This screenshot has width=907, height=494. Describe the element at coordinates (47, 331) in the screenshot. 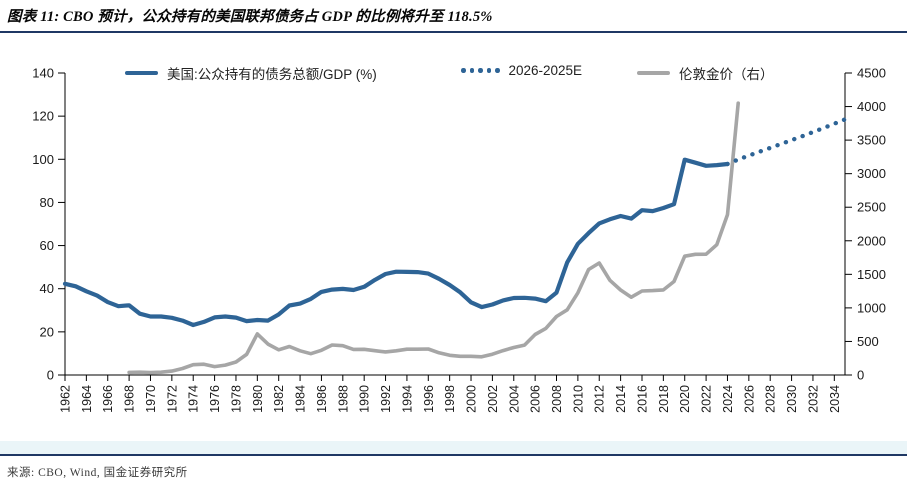

I see `left-axis-tick-label: 20` at that location.